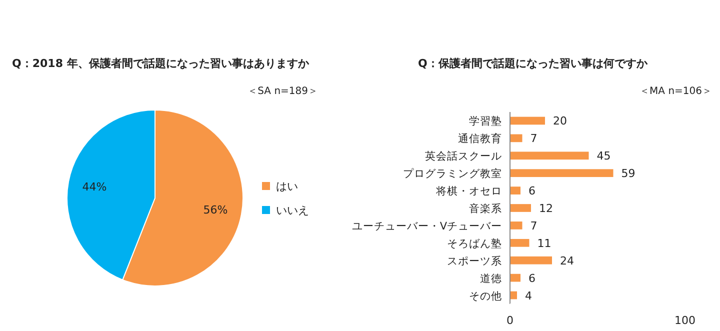  Describe the element at coordinates (468, 192) in the screenshot. I see `y-tick-label: 将棋・オセロ` at that location.